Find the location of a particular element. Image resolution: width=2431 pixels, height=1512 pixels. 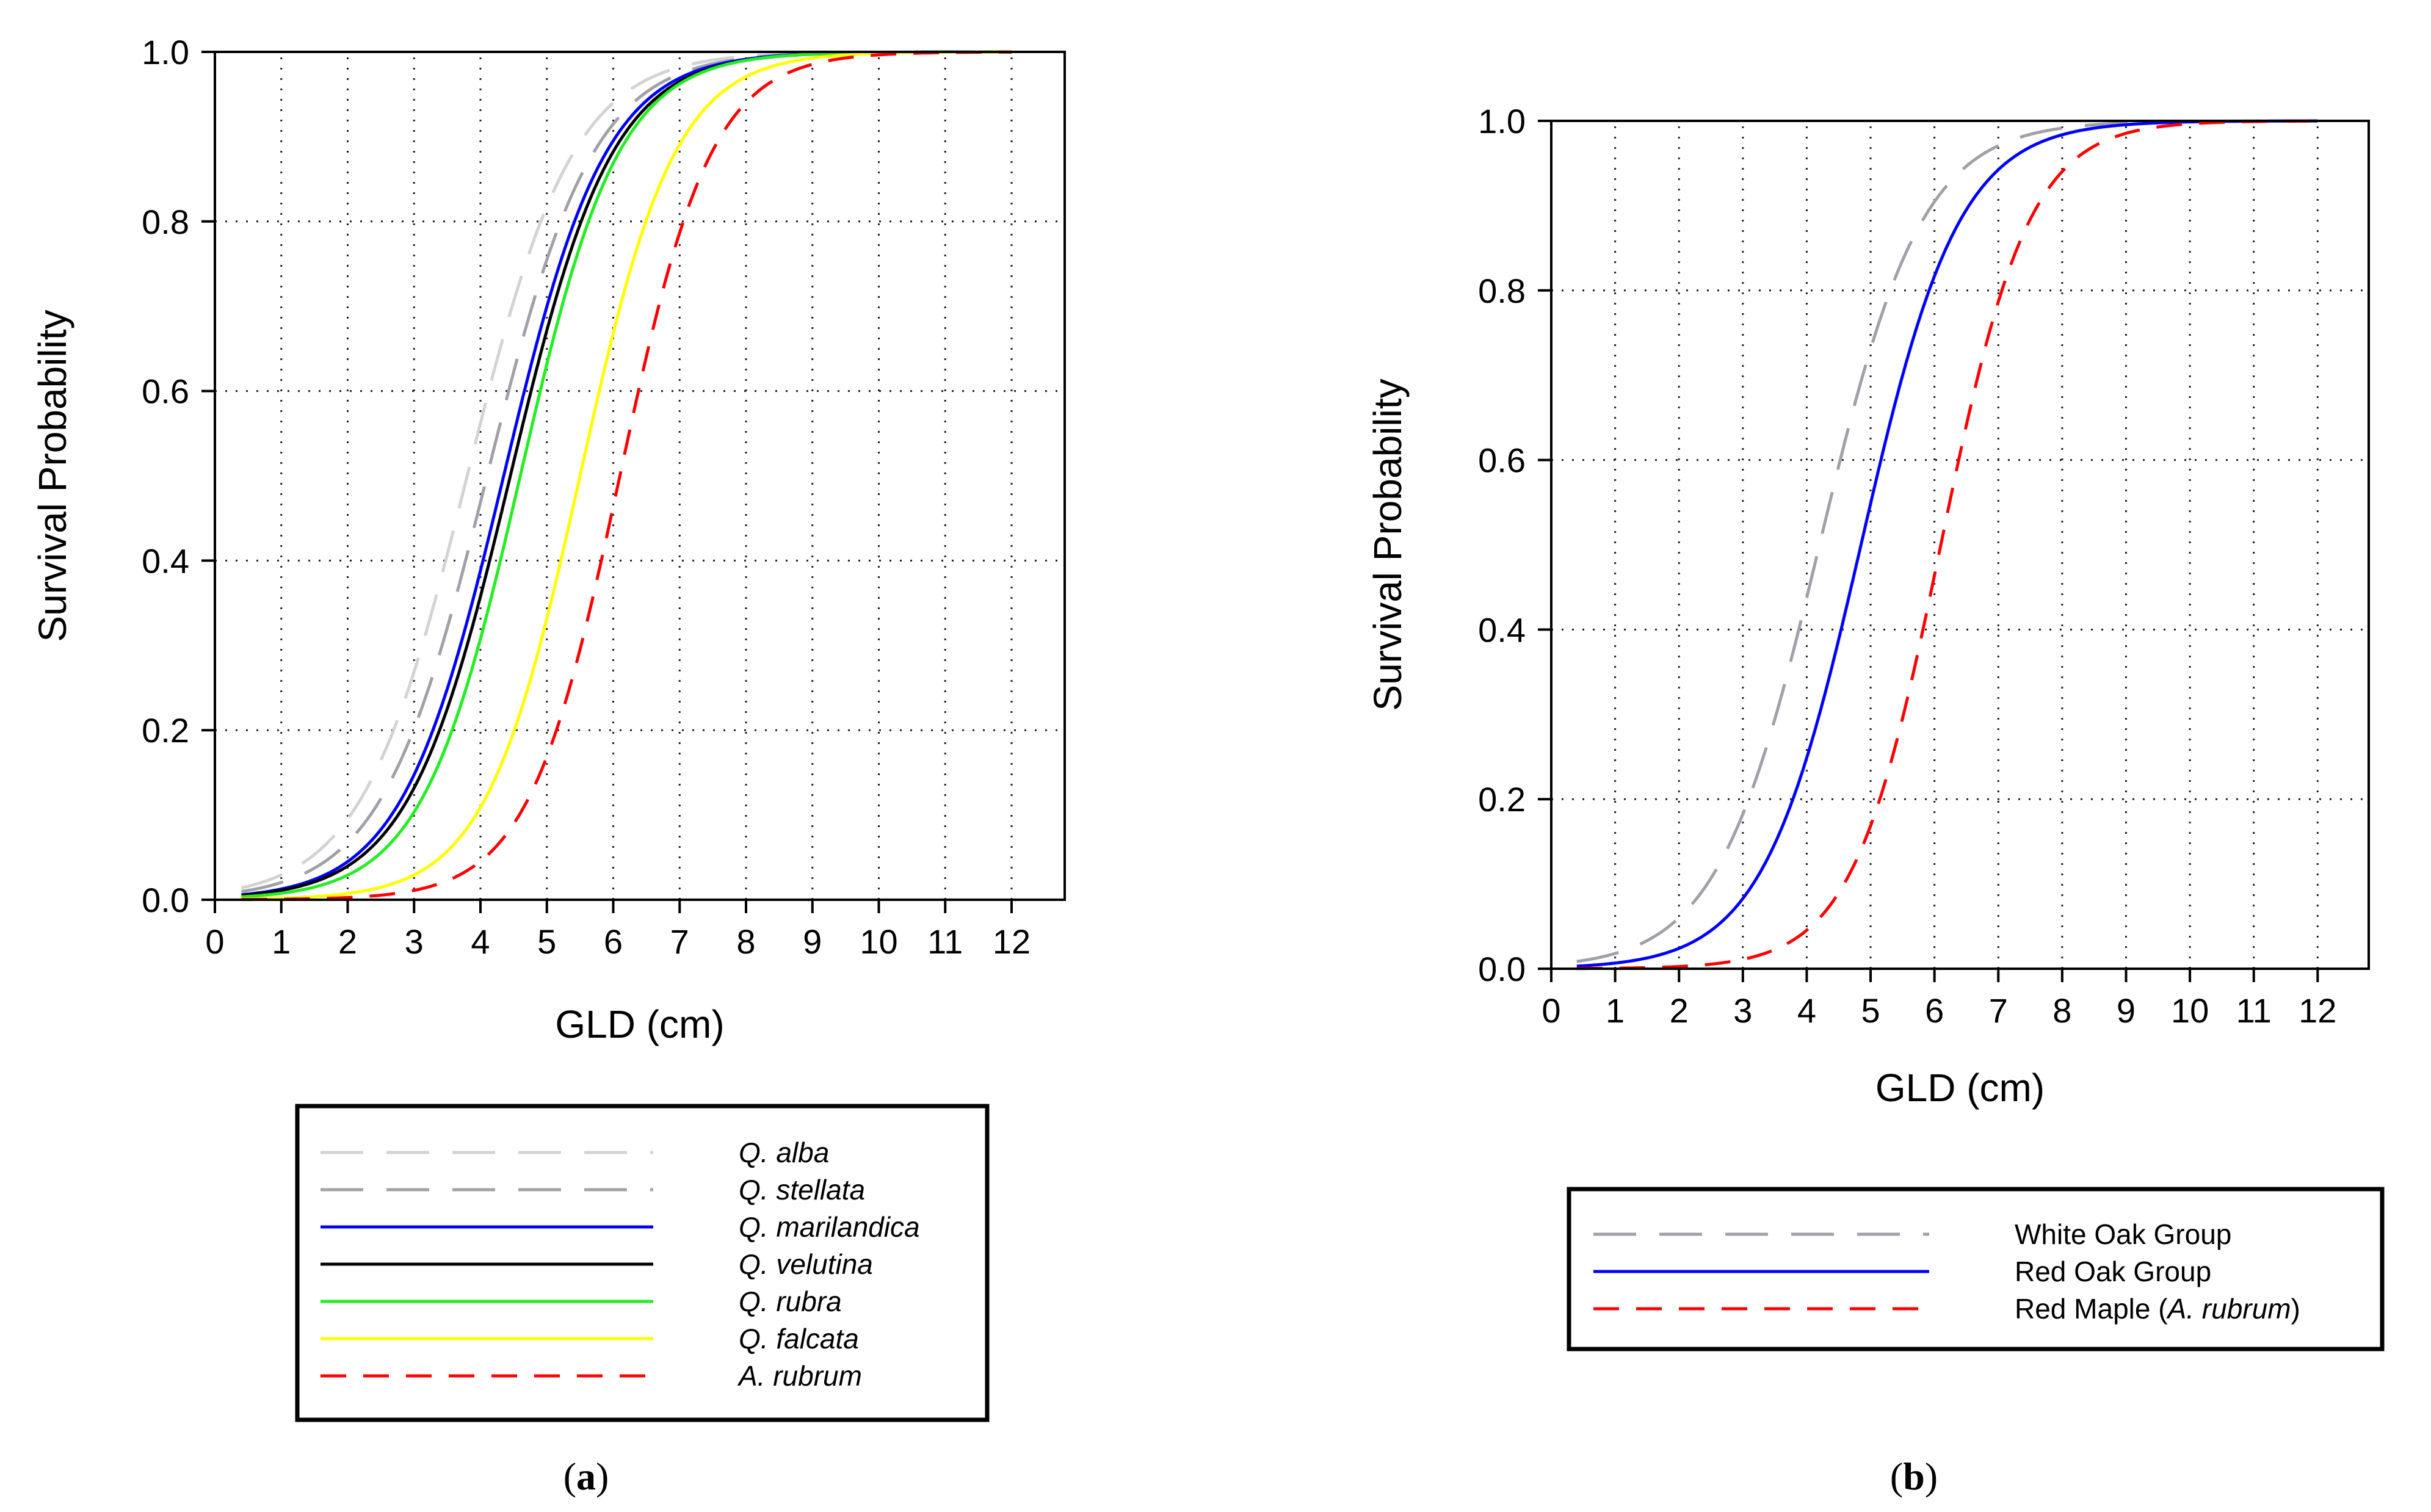

caption-a: (a) is located at coordinates (586, 1476).